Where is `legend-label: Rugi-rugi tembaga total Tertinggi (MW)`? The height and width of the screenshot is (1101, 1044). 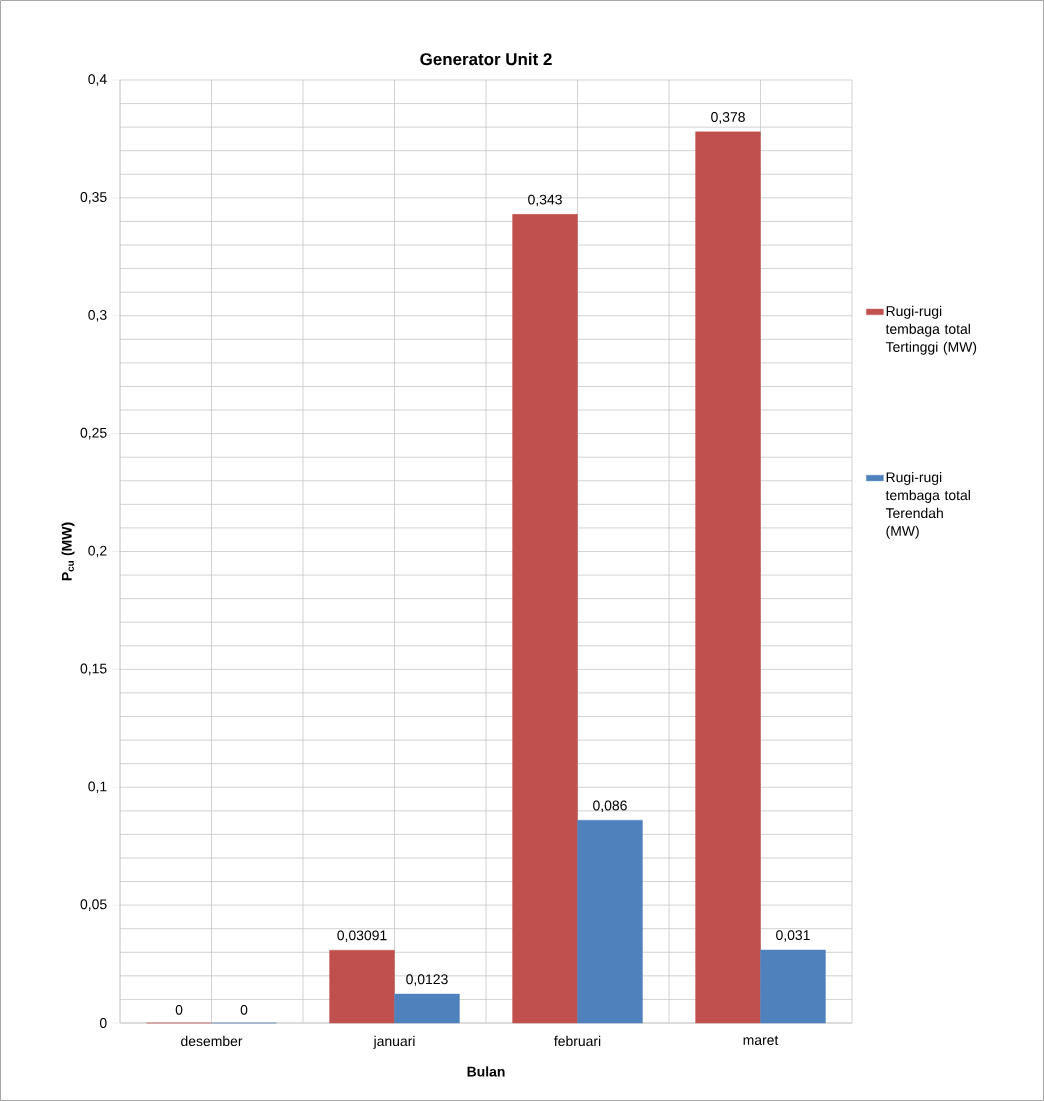
legend-label: Rugi-rugi tembaga total Tertinggi (MW) is located at coordinates (931, 330).